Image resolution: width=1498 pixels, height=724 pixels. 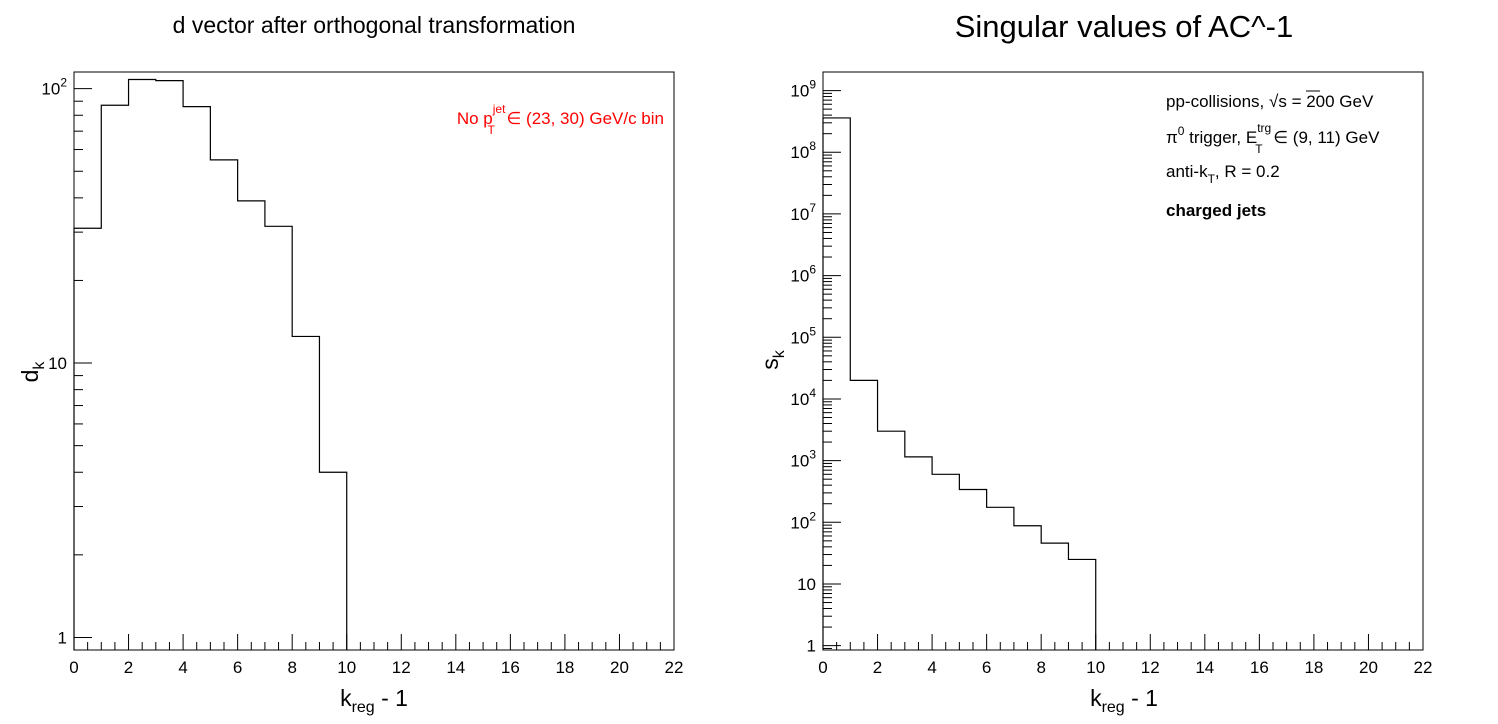 I want to click on left-chart-title: d vector after orthogonal transformation, so click(x=374, y=25).